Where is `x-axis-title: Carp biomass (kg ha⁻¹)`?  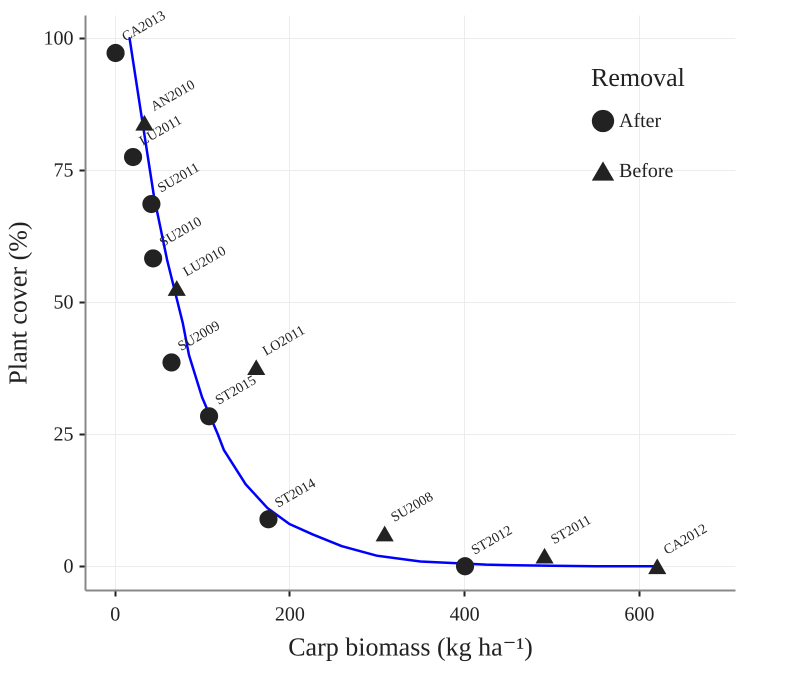 x-axis-title: Carp biomass (kg ha⁻¹) is located at coordinates (410, 647).